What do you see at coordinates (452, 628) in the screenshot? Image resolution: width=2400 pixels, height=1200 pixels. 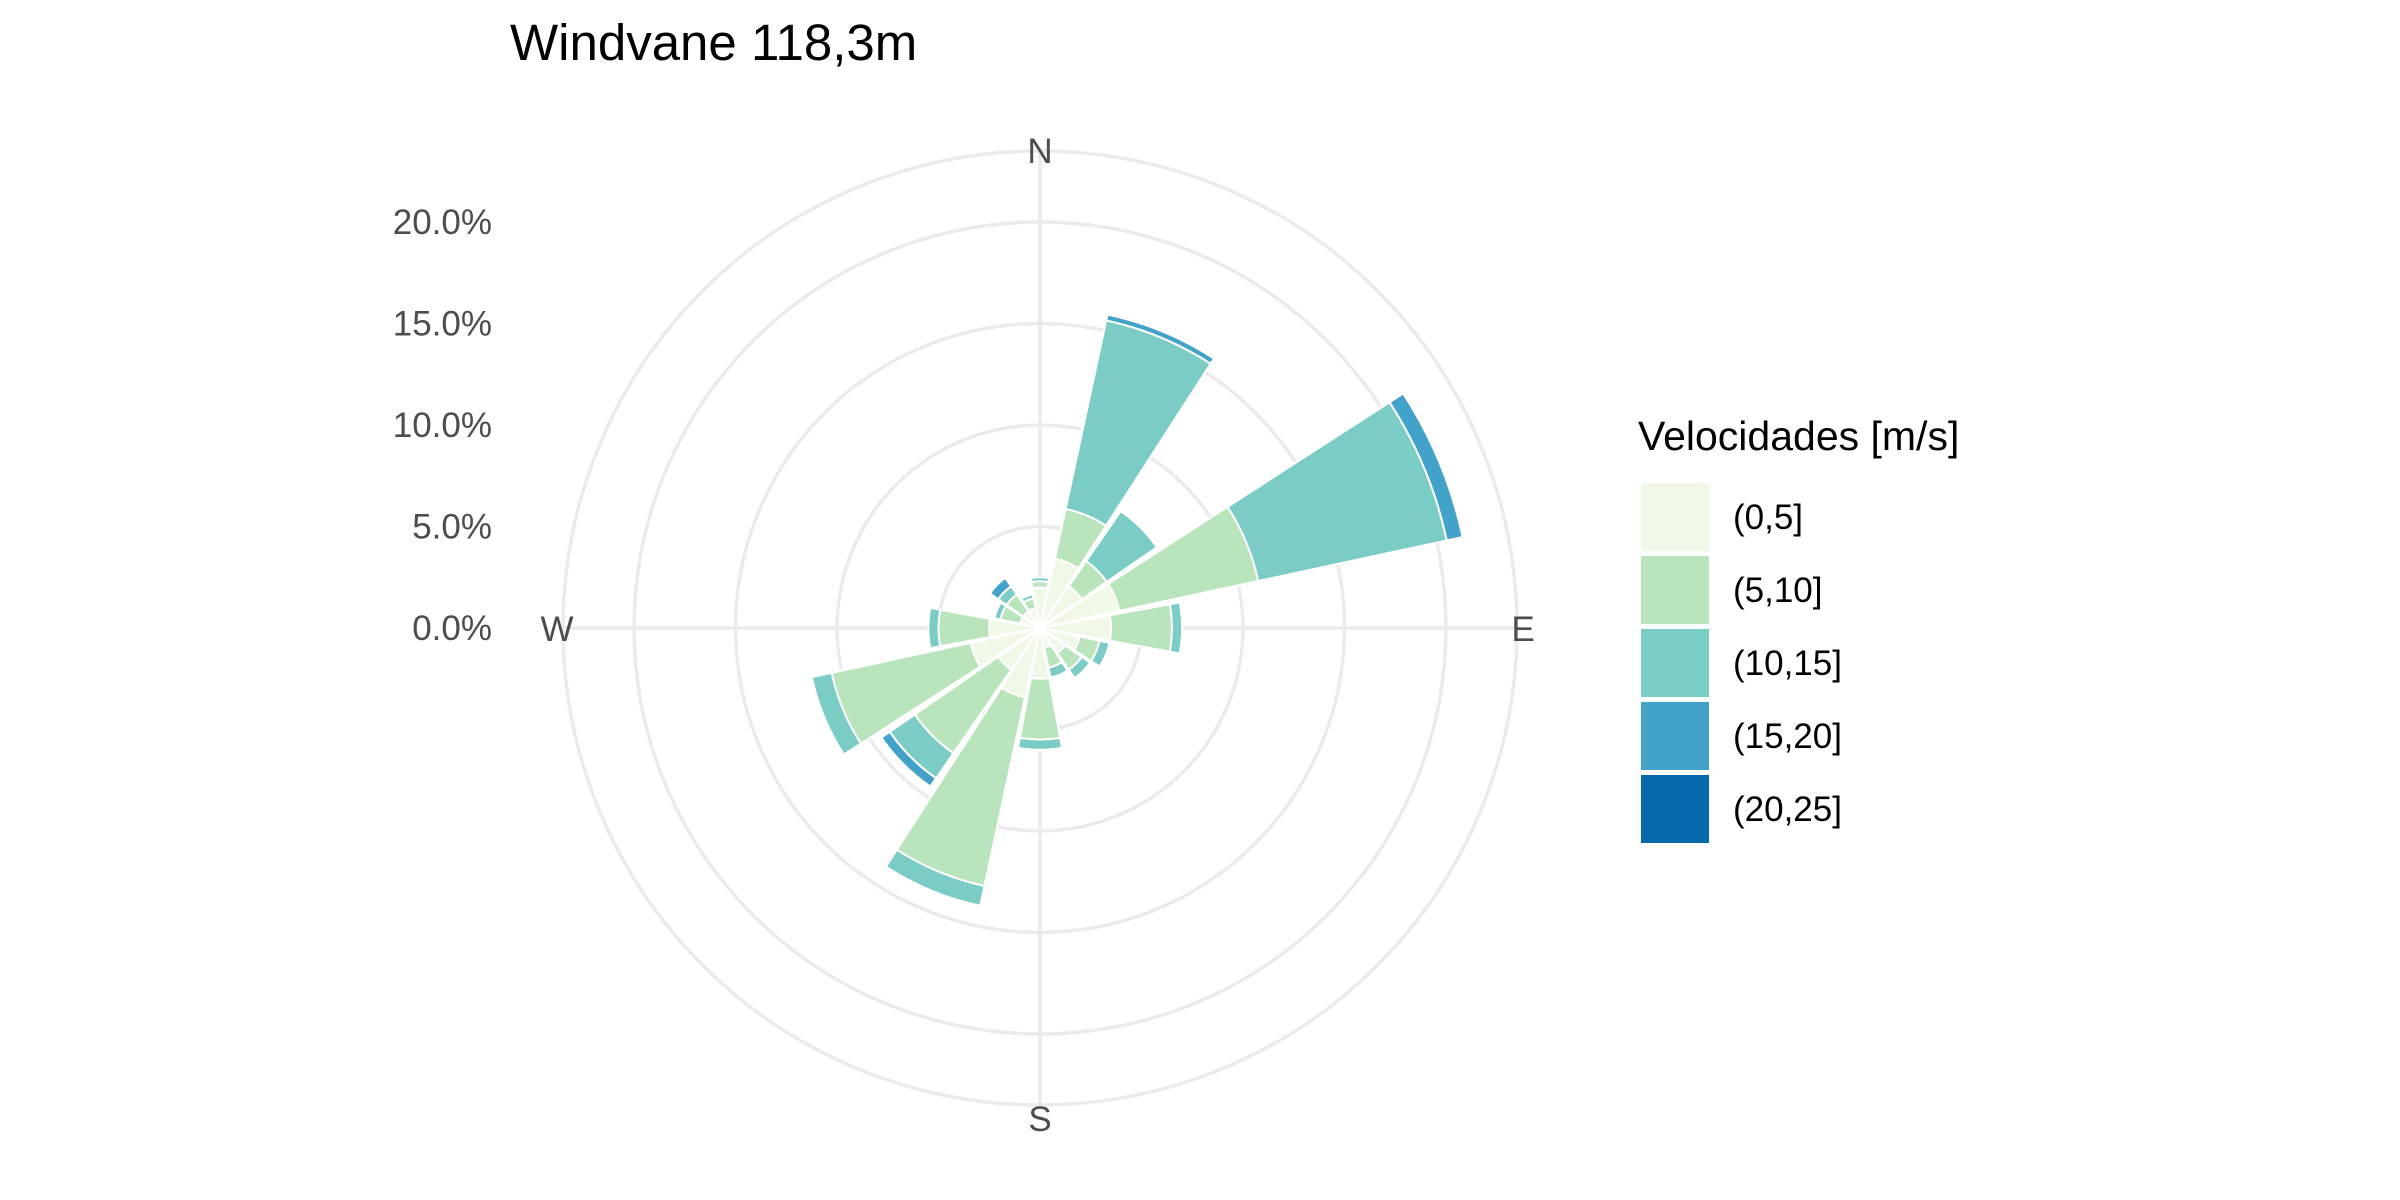 I see `radial-tick-label: 0.0%` at bounding box center [452, 628].